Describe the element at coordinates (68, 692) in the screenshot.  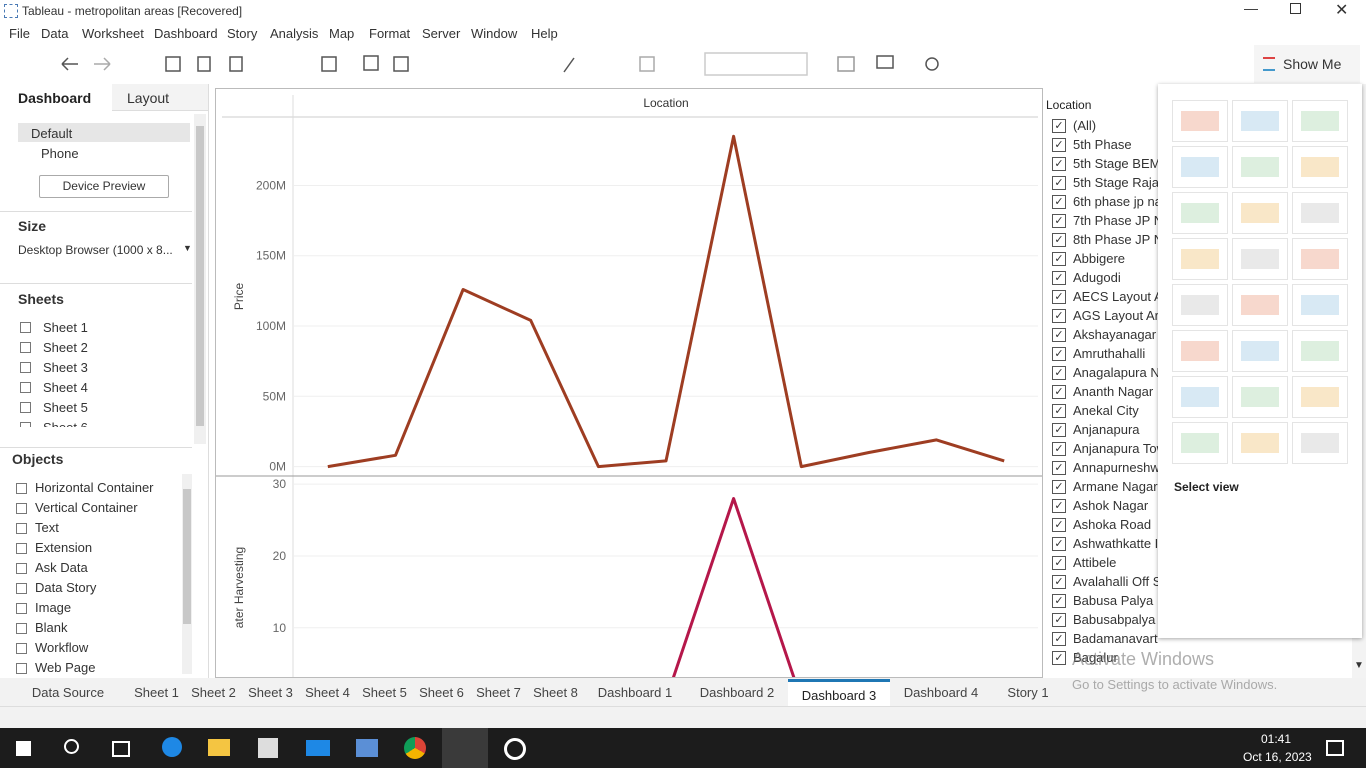
I see `sheet-tab: Data Source` at that location.